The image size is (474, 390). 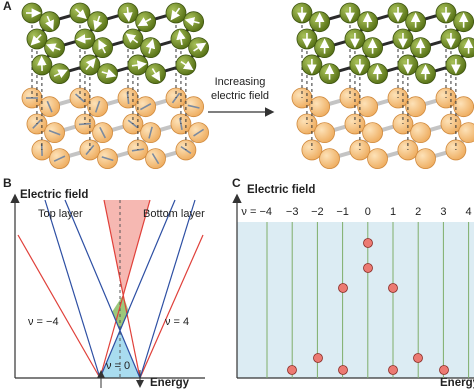 What do you see at coordinates (240, 82) in the screenshot?
I see `arrow-label: Increasing` at bounding box center [240, 82].